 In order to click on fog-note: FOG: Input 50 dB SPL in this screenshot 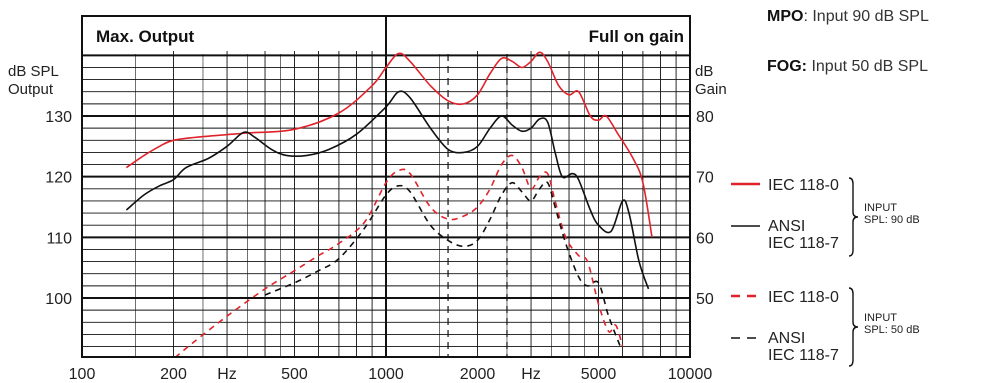, I will do `click(847, 67)`.